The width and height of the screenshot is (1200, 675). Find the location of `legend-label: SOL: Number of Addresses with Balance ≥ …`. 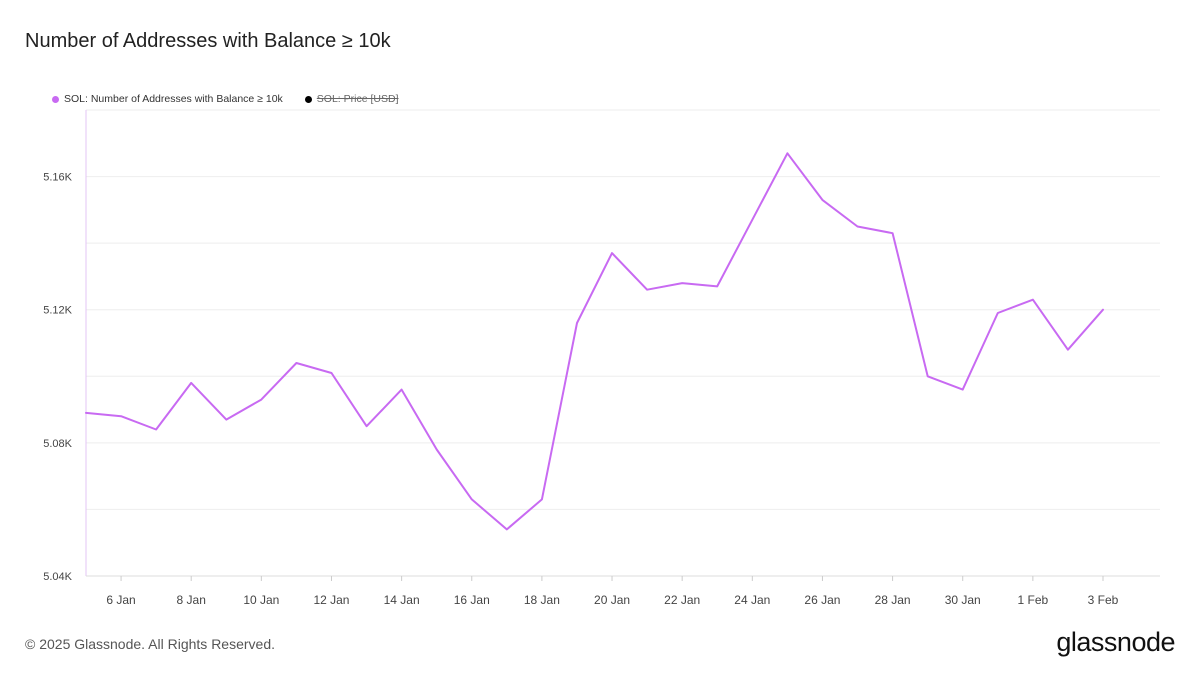

legend-label: SOL: Number of Addresses with Balance ≥ … is located at coordinates (173, 99).